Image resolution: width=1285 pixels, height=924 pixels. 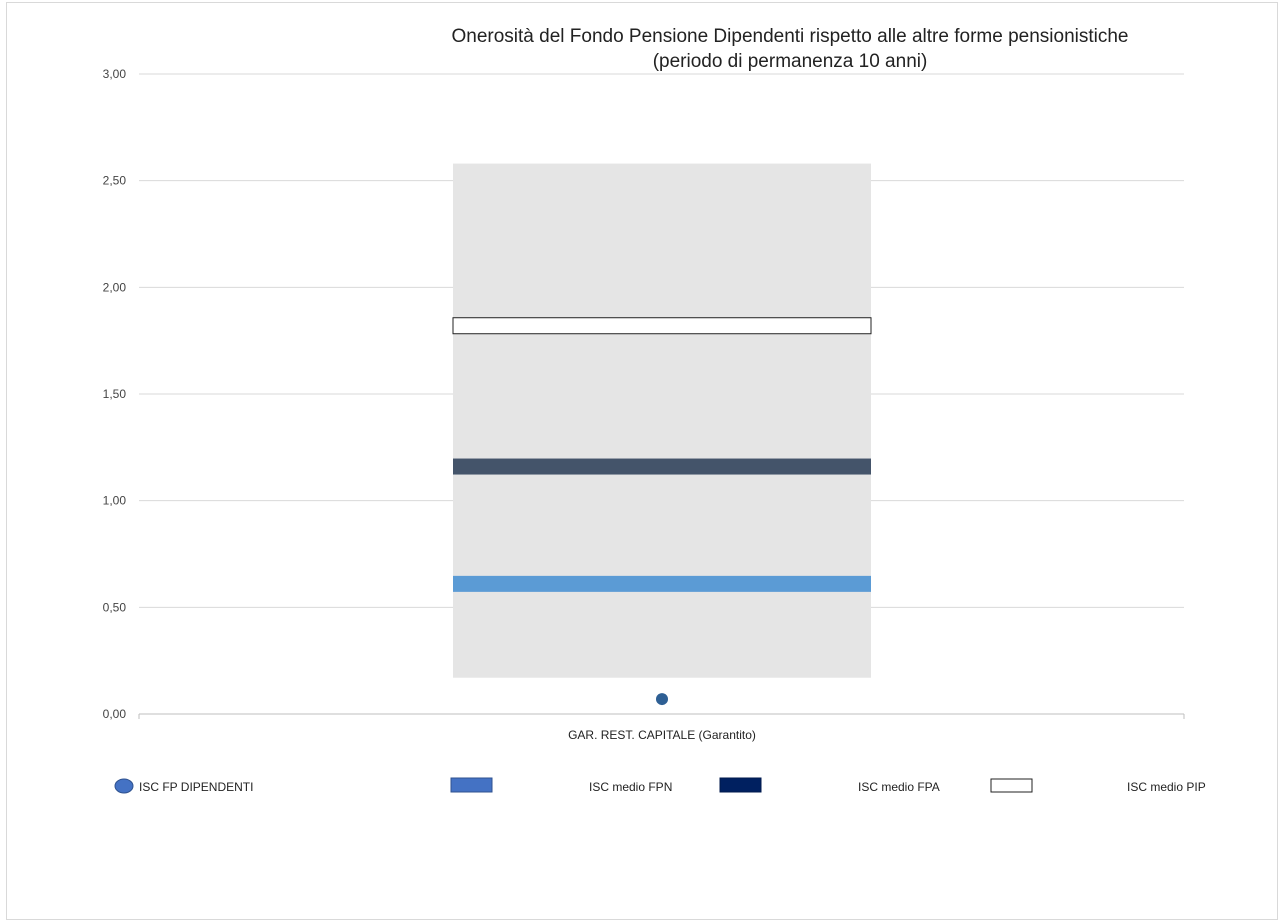 What do you see at coordinates (196, 787) in the screenshot?
I see `legend-label-isc-fp-dipendenti: ISC FP DIPENDENTI` at bounding box center [196, 787].